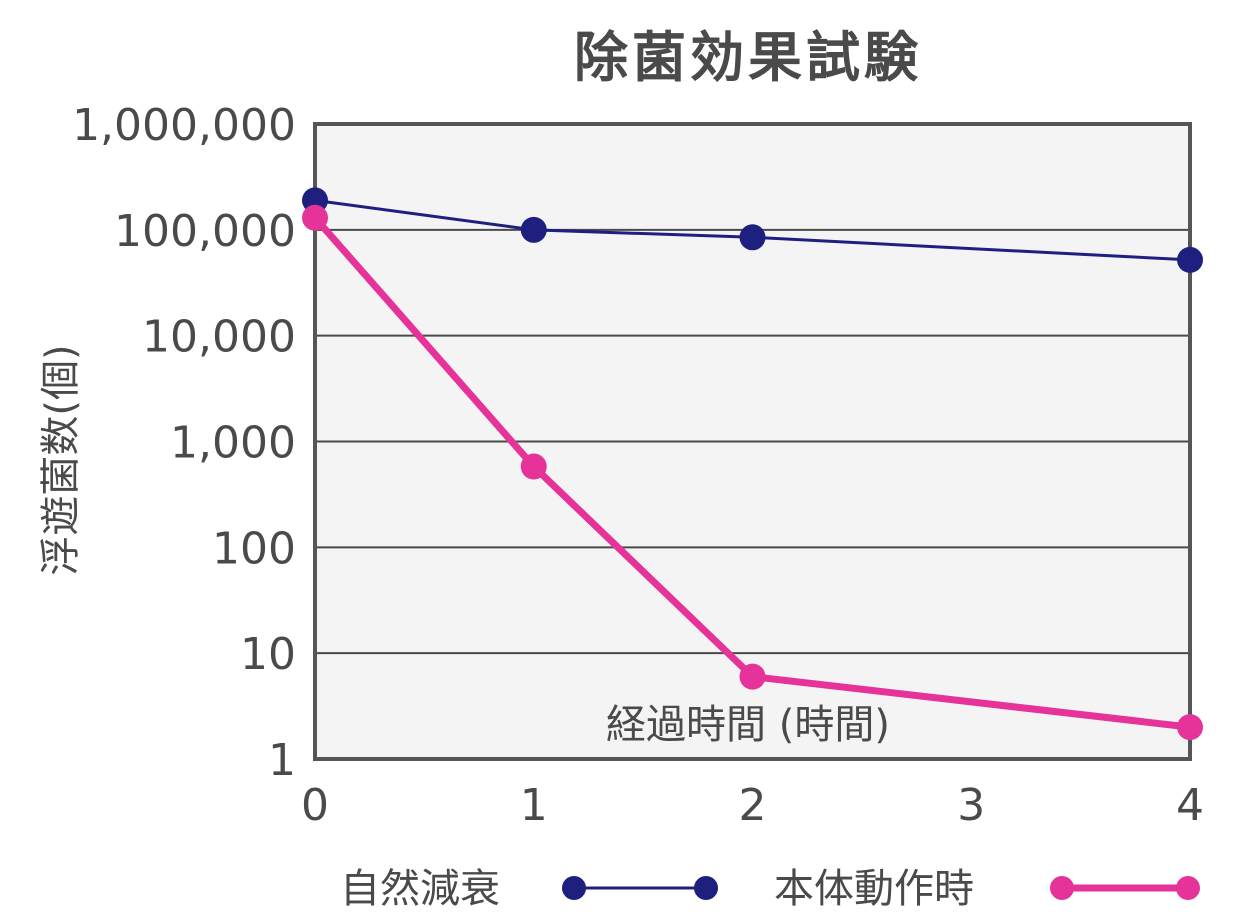  I want to click on legend-label: 自然減衰, so click(420, 889).